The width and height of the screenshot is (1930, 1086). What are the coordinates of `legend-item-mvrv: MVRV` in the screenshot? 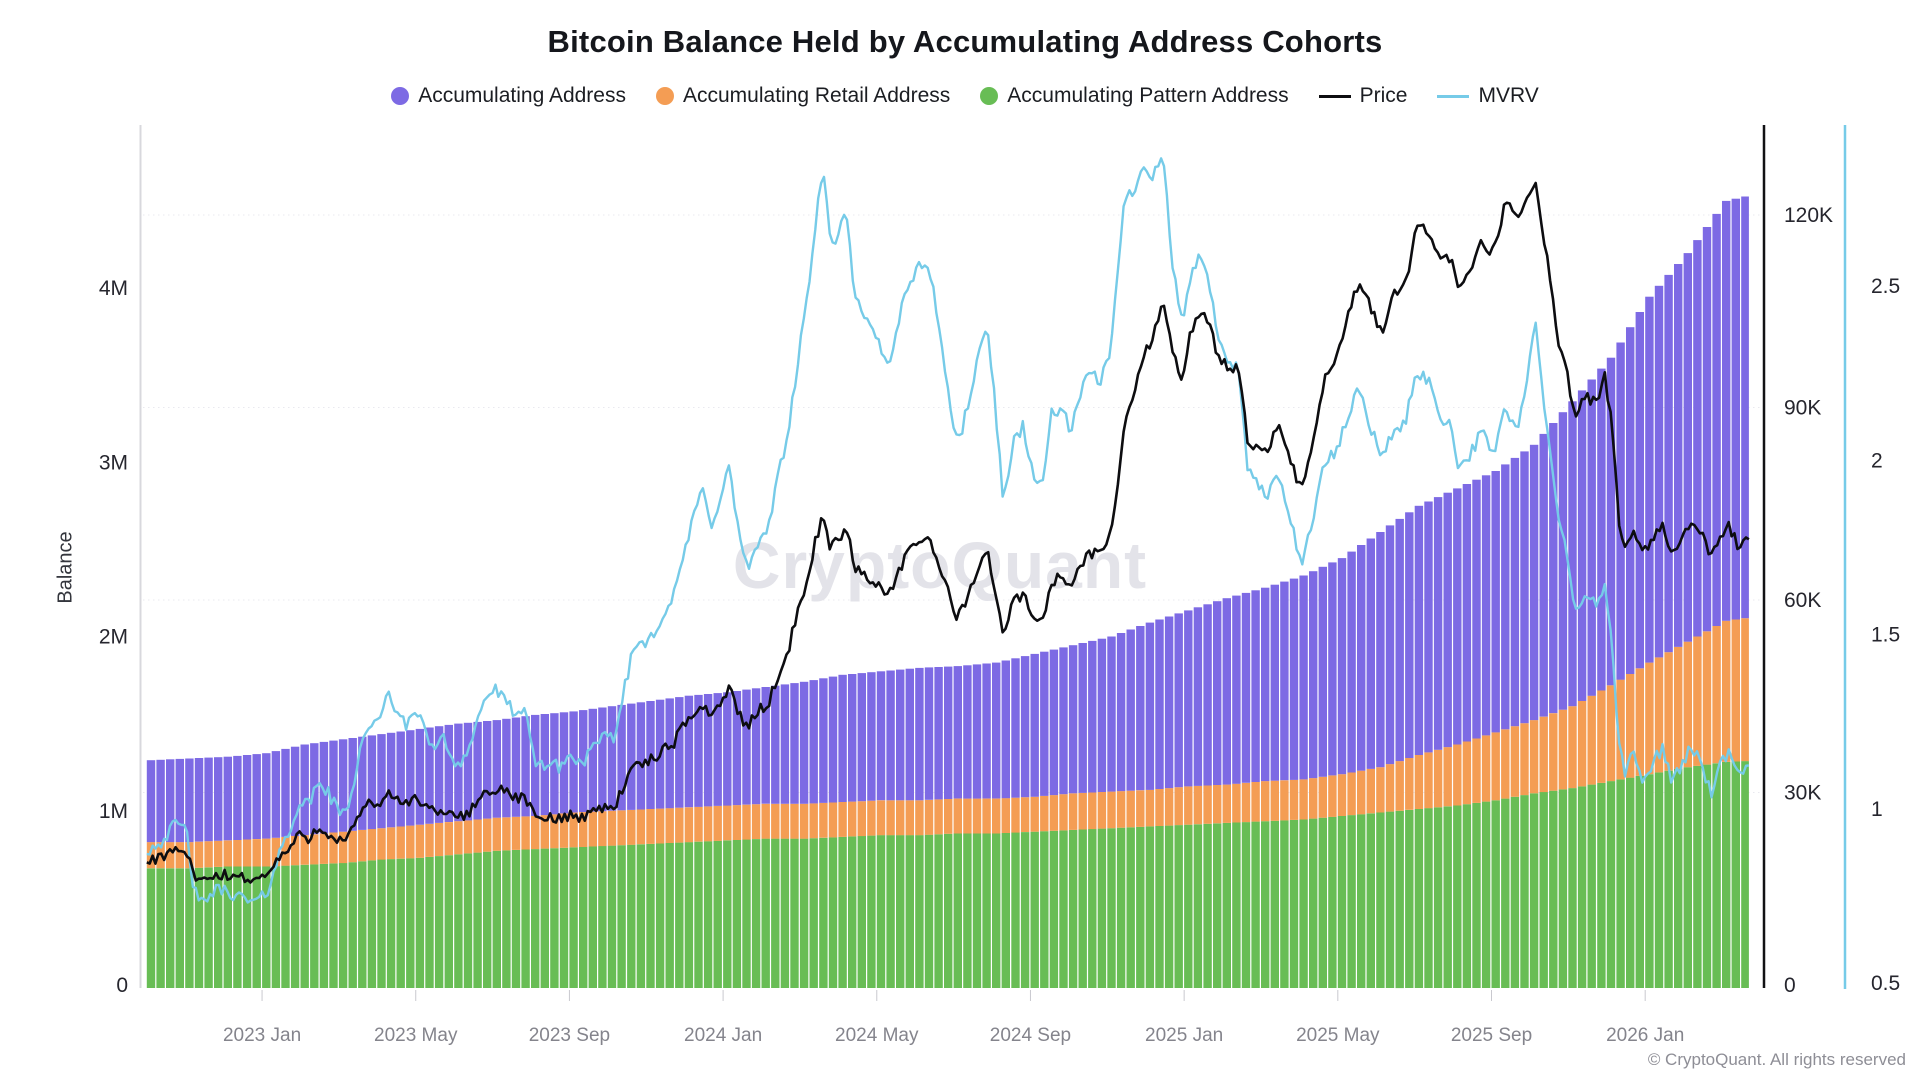 It's located at (1488, 96).